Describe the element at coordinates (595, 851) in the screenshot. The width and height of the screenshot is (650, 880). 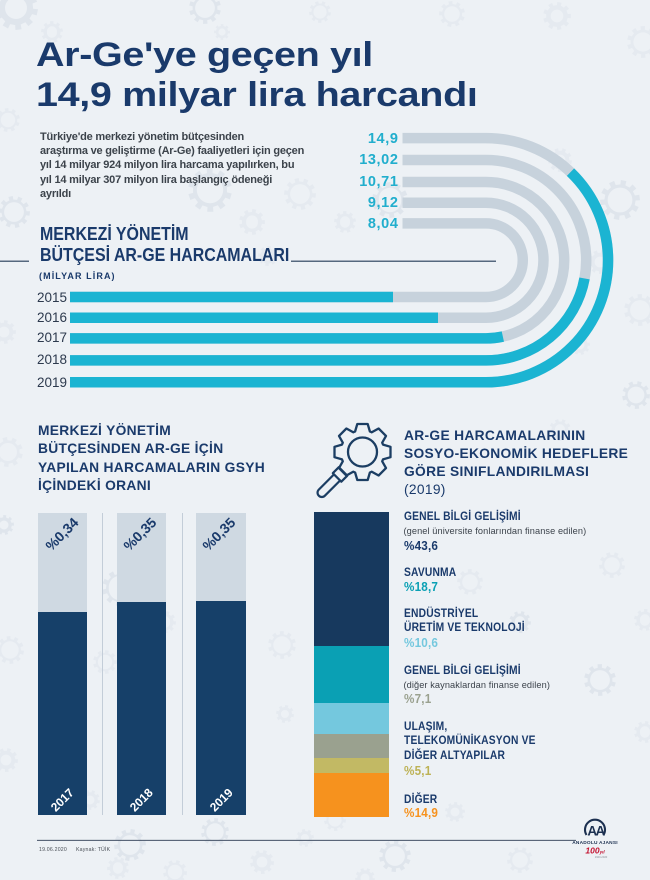
I see `svg-text: 100yıl` at that location.